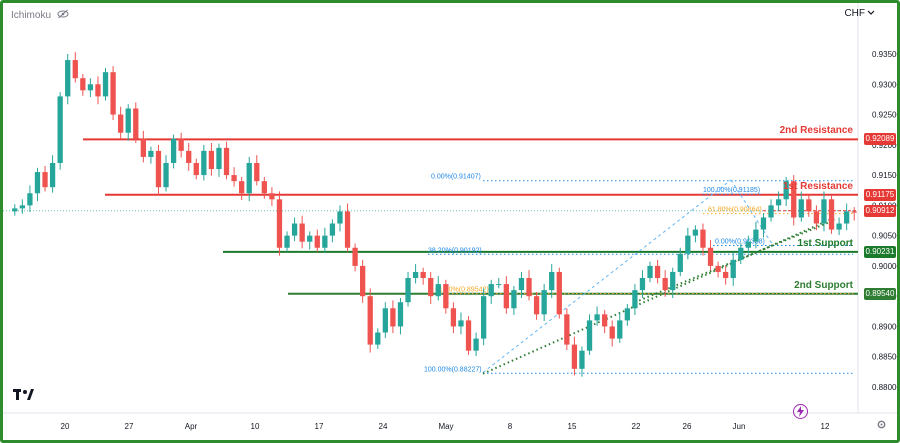 This screenshot has height=443, width=900. I want to click on fib-label: 100.00%(0.91185), so click(731, 190).